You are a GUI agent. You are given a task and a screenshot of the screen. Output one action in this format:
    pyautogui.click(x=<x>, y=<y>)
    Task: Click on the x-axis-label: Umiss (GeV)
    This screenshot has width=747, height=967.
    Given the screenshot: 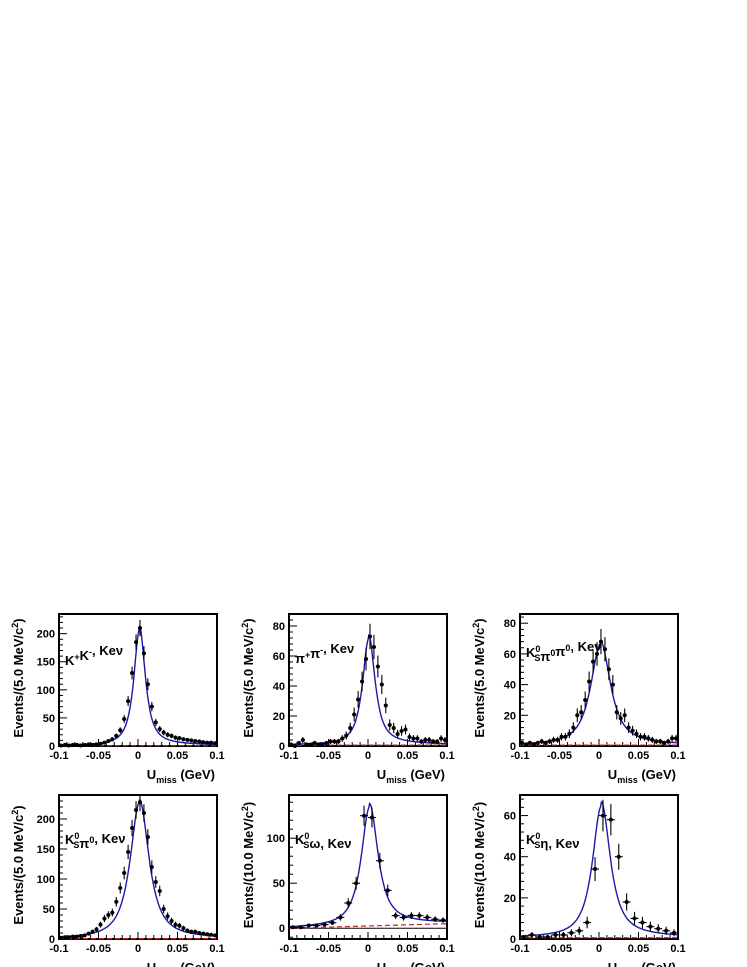 What is the action you would take?
    pyautogui.click(x=181, y=963)
    